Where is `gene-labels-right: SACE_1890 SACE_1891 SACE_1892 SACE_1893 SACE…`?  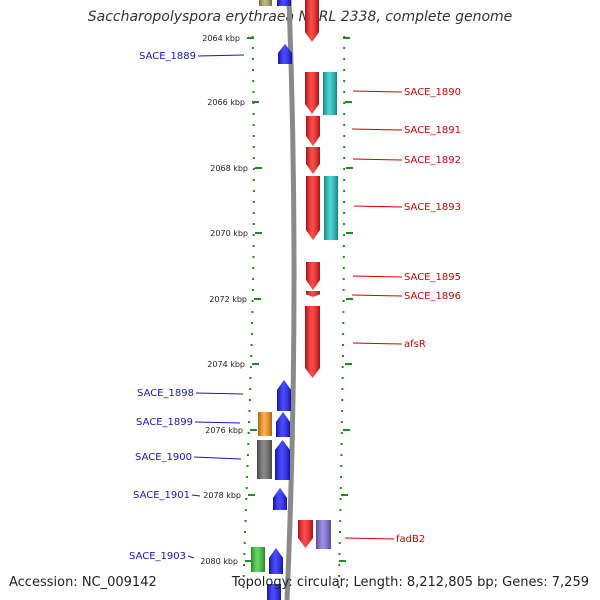 gene-labels-right: SACE_1890 SACE_1891 SACE_1892 SACE_1893 SACE… is located at coordinates (402, 316).